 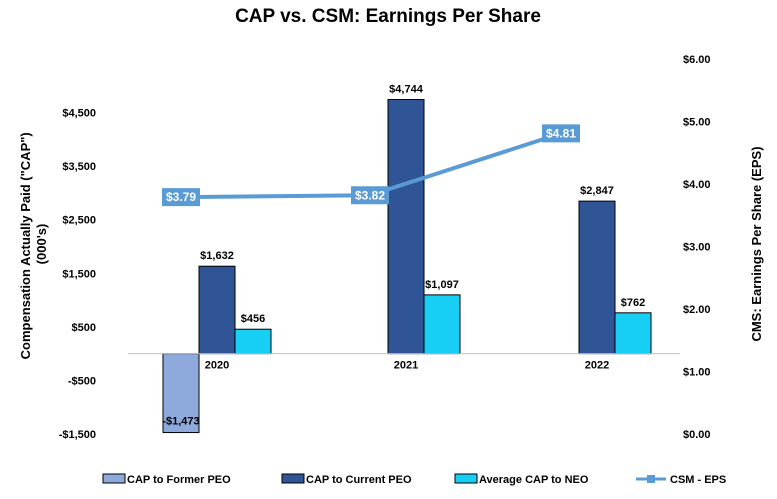 I want to click on y-tick-label: $2,500, so click(x=79, y=221).